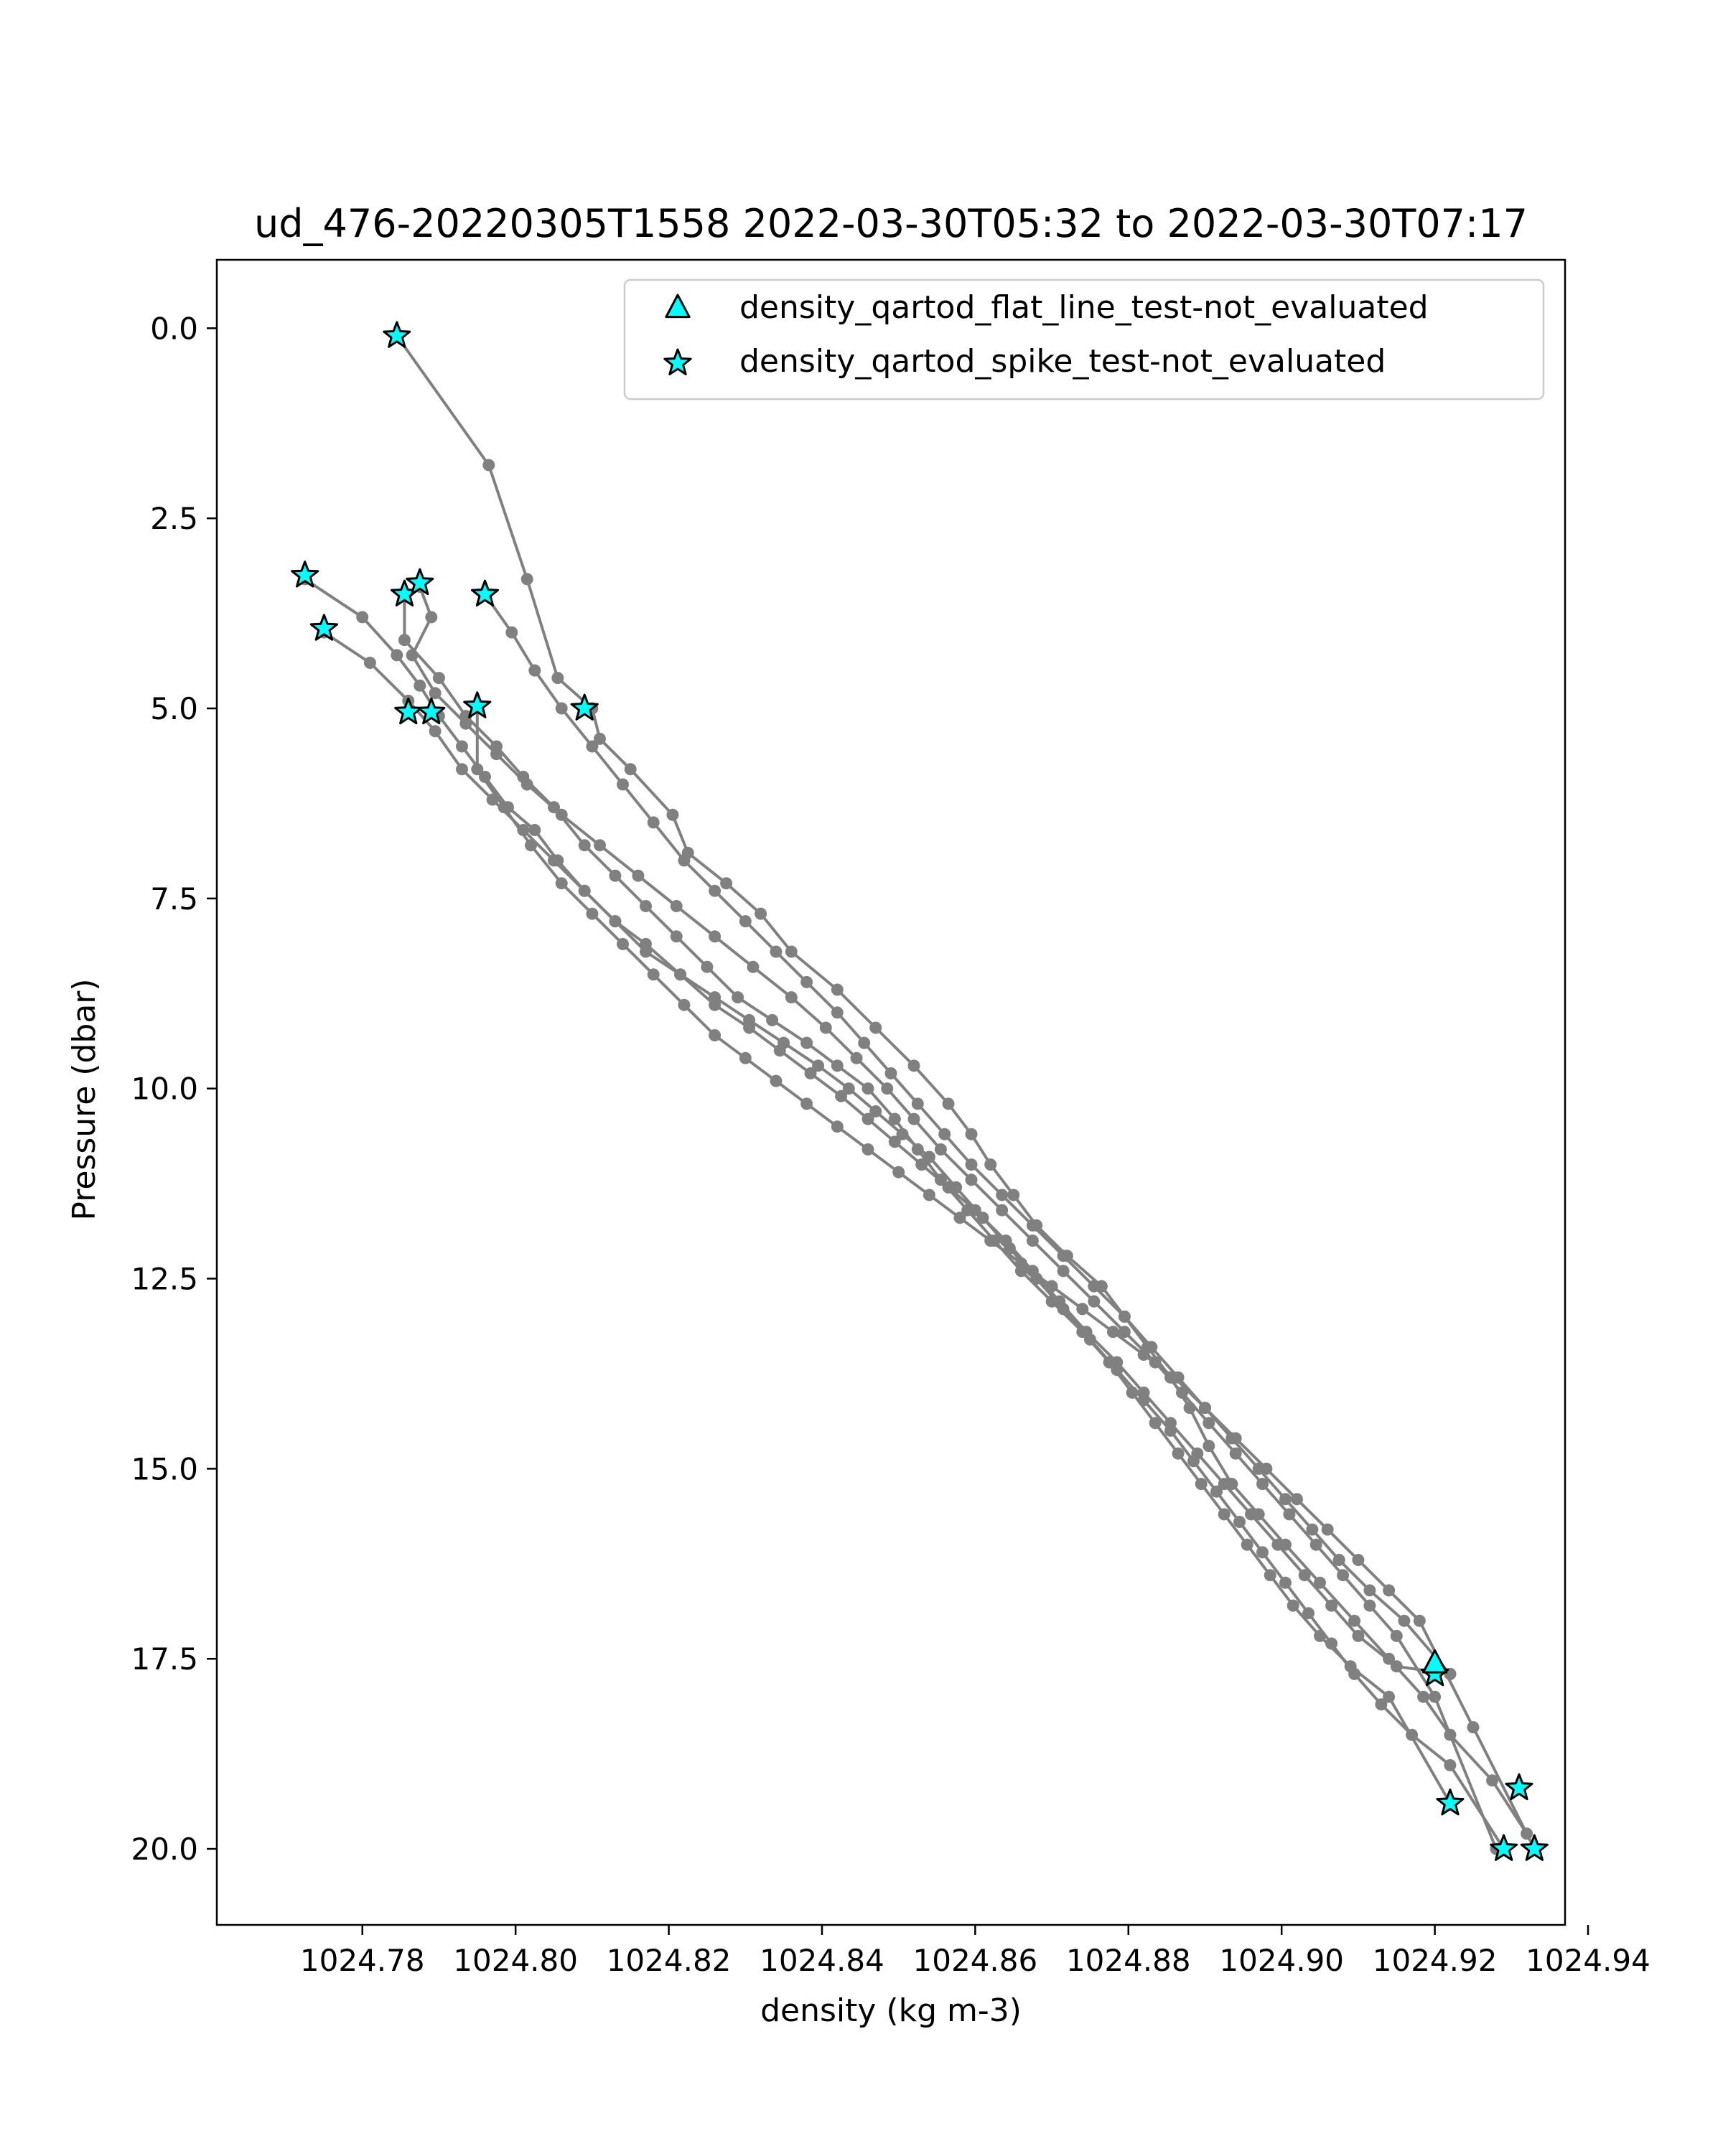 The height and width of the screenshot is (2156, 1723). I want to click on y-tick-label: 17.5, so click(164, 1659).